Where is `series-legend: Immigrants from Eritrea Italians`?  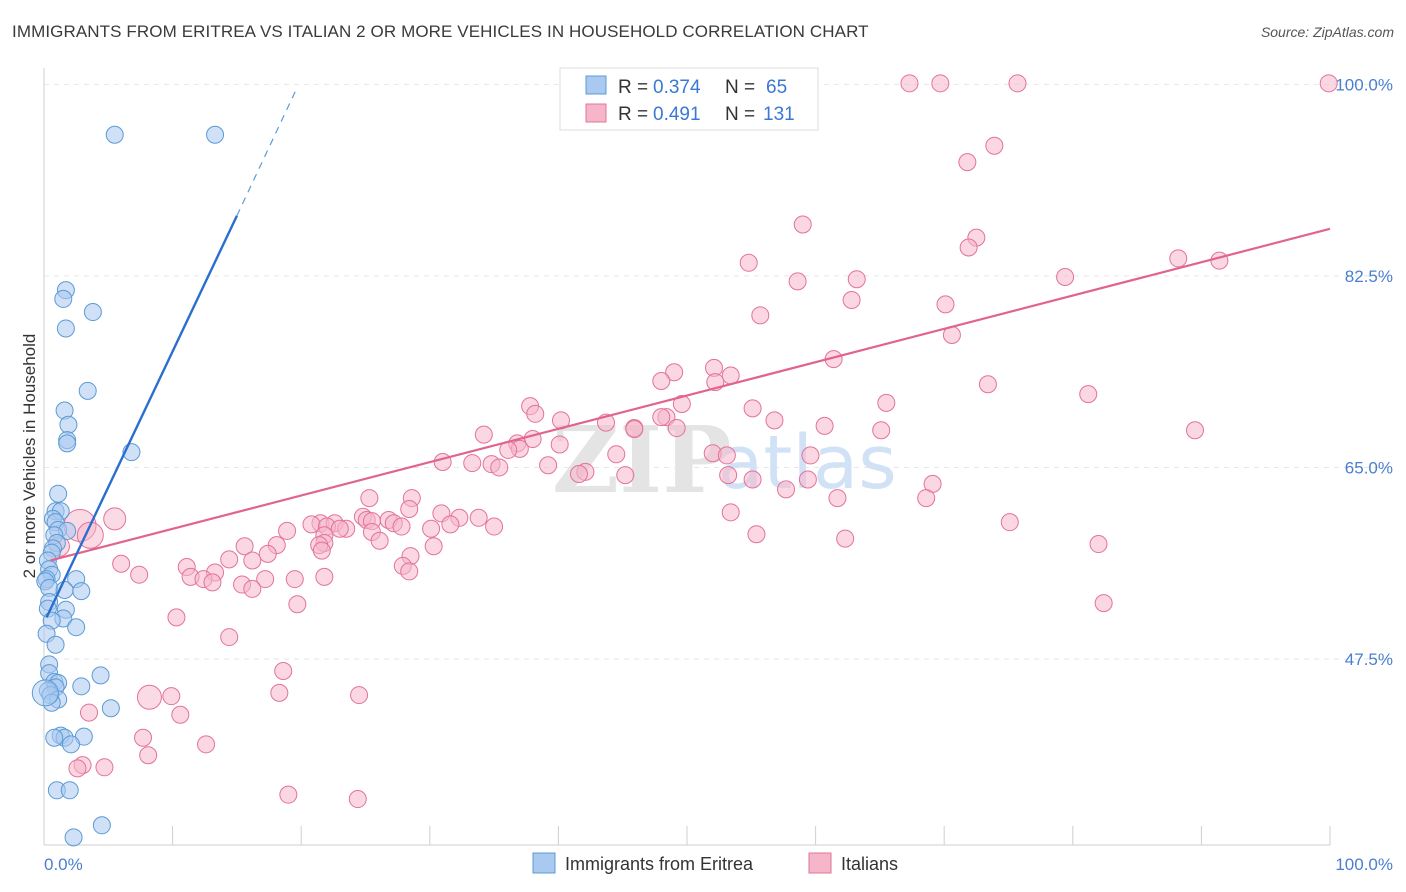
series-legend: Immigrants from Eritrea Italians is located at coordinates (715, 863).